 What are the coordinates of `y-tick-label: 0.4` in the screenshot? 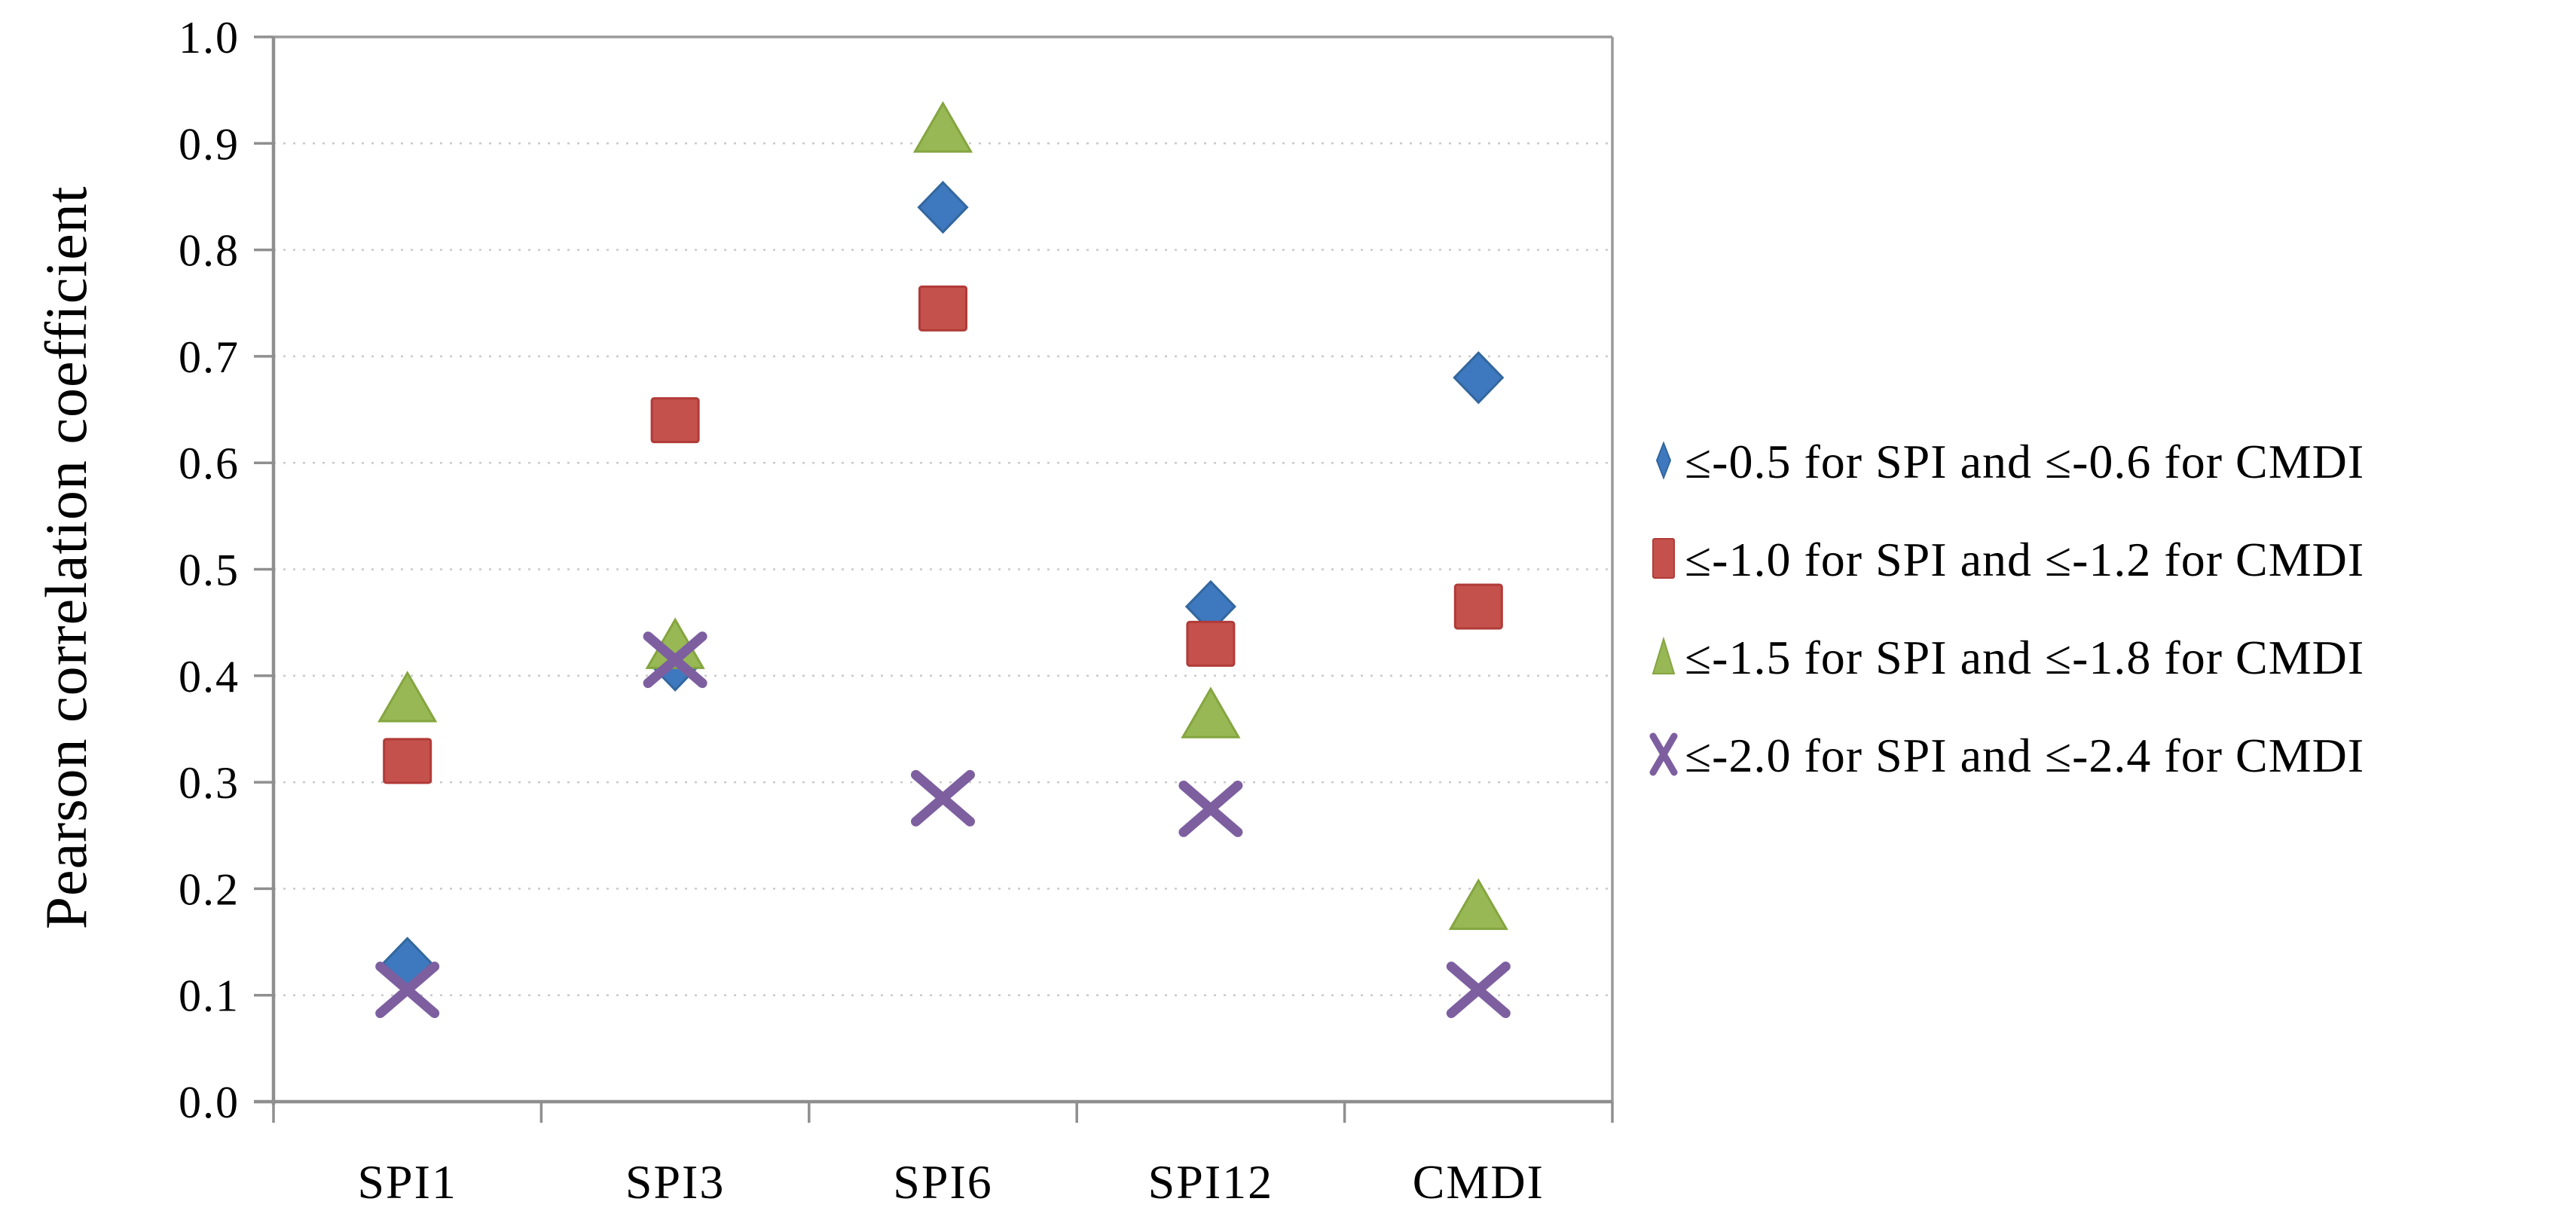 It's located at (209, 677).